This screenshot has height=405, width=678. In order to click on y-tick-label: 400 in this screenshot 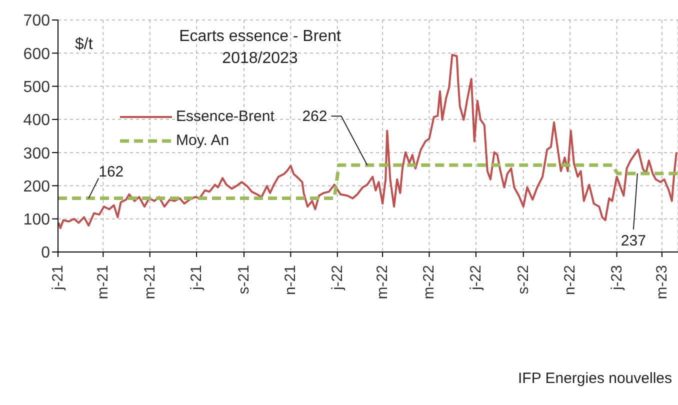, I will do `click(36, 121)`.